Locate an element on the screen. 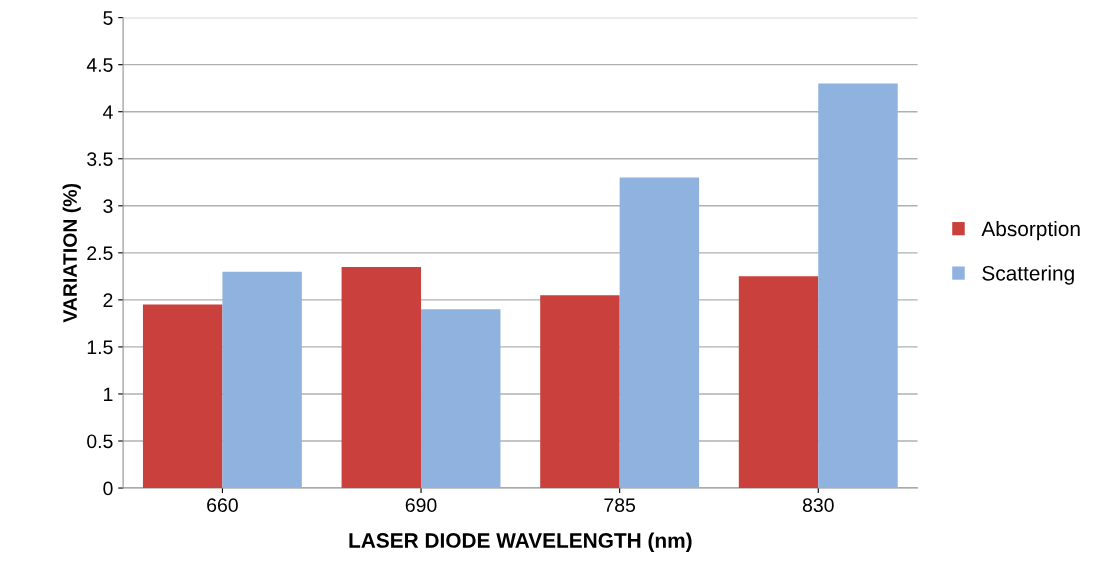  y-tick-label: 1.5 is located at coordinates (100, 347).